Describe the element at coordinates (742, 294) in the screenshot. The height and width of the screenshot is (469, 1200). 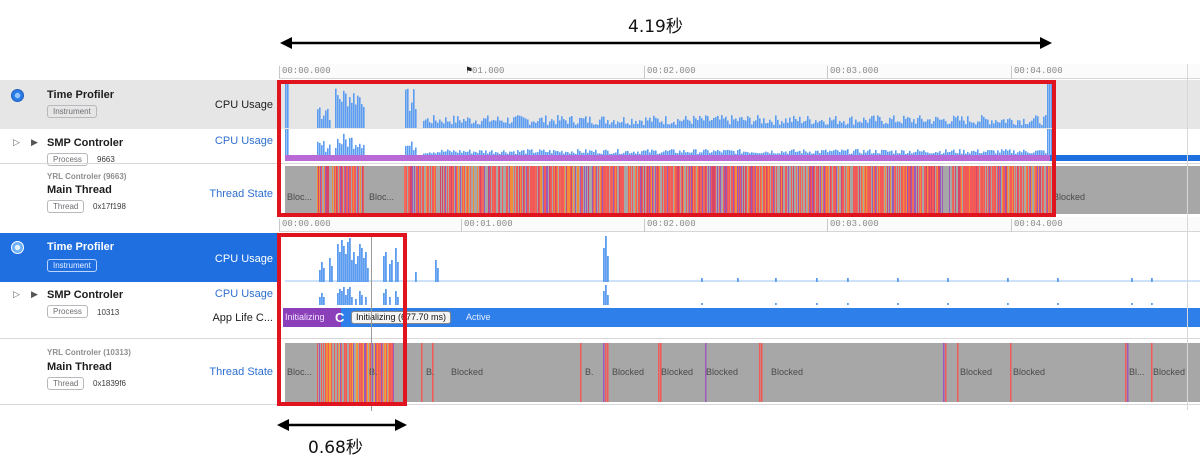
I see `bottom-process-cpu-graph` at that location.